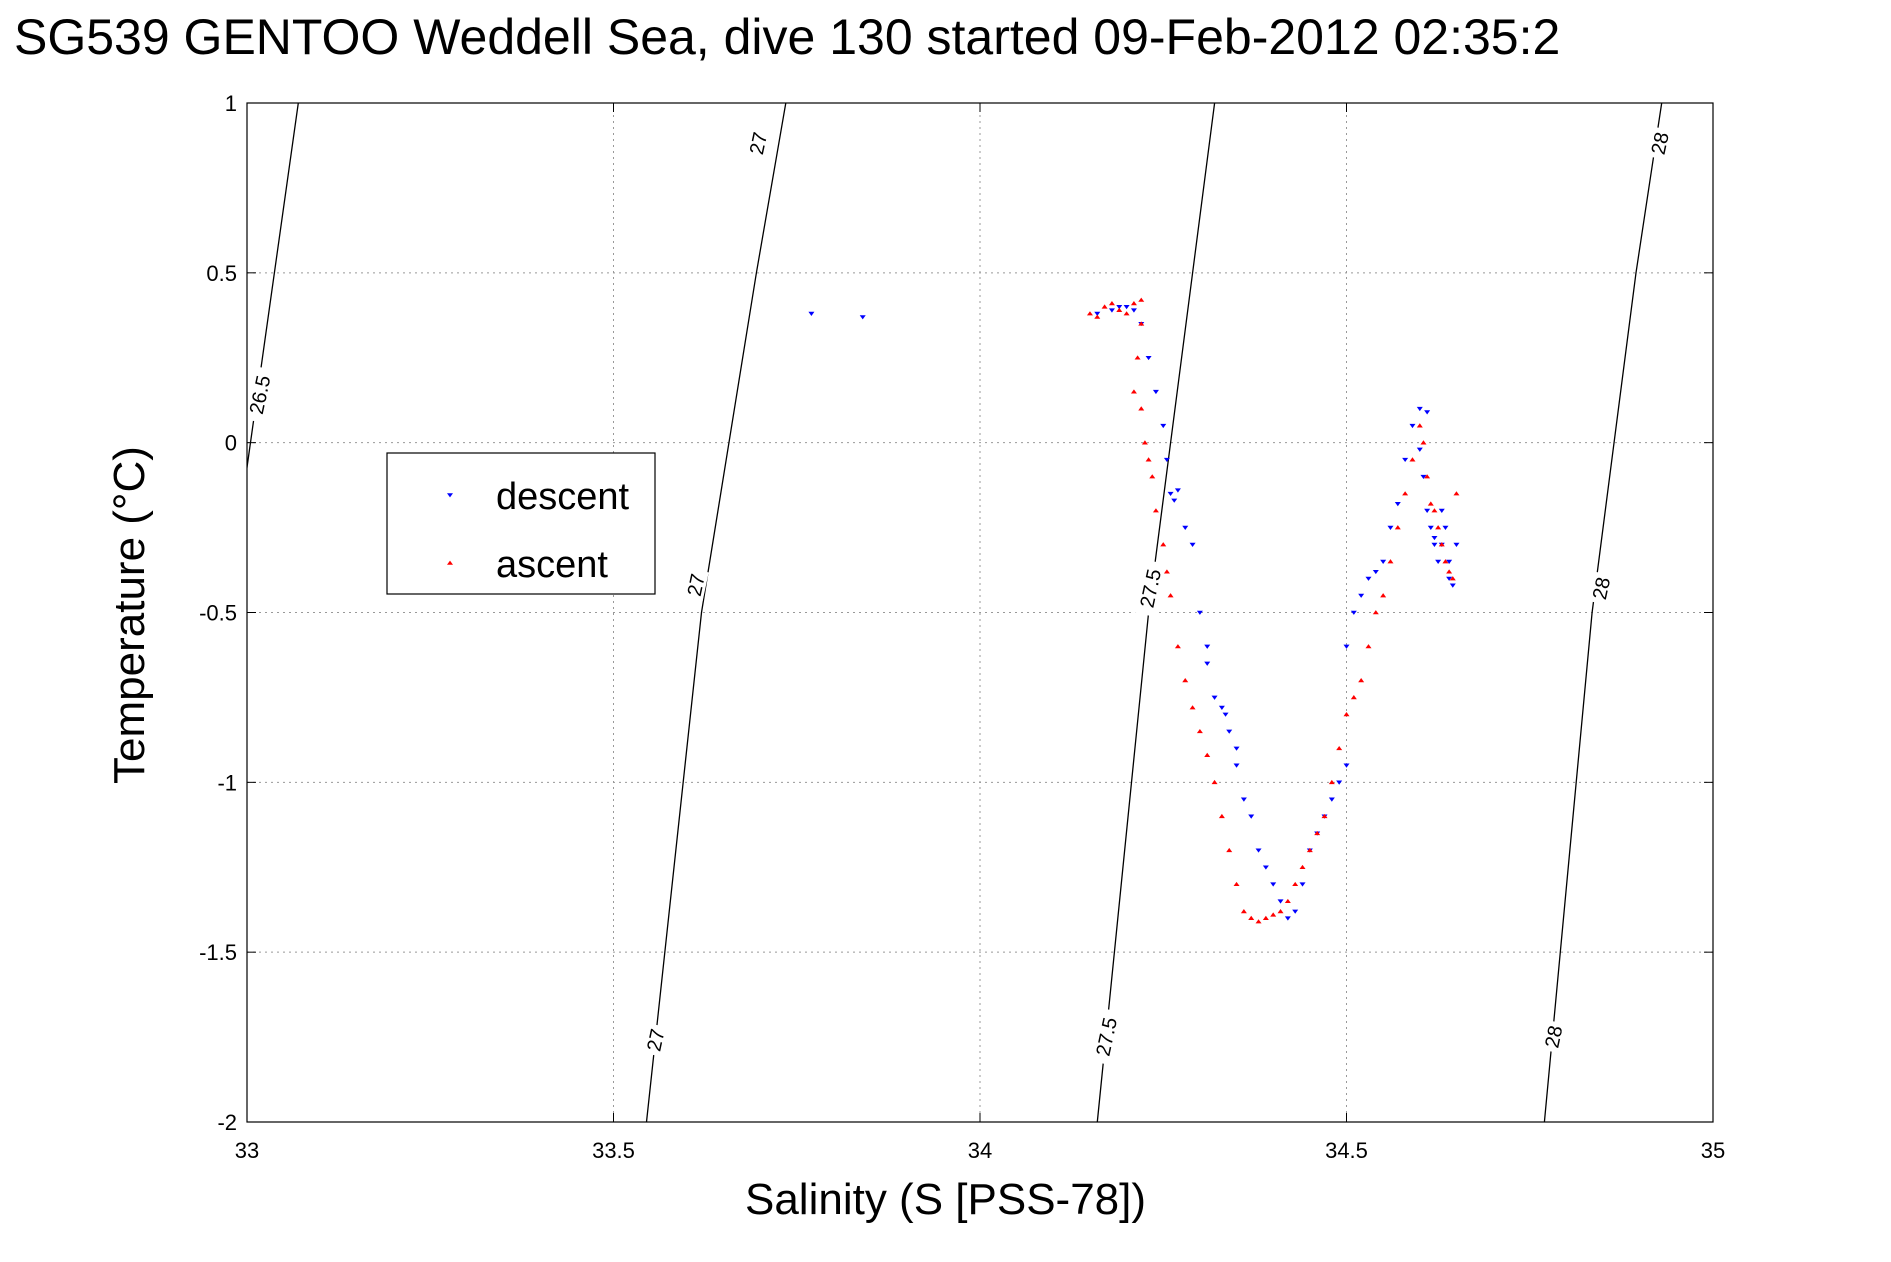  What do you see at coordinates (656, 1040) in the screenshot?
I see `svg-text: 27` at bounding box center [656, 1040].